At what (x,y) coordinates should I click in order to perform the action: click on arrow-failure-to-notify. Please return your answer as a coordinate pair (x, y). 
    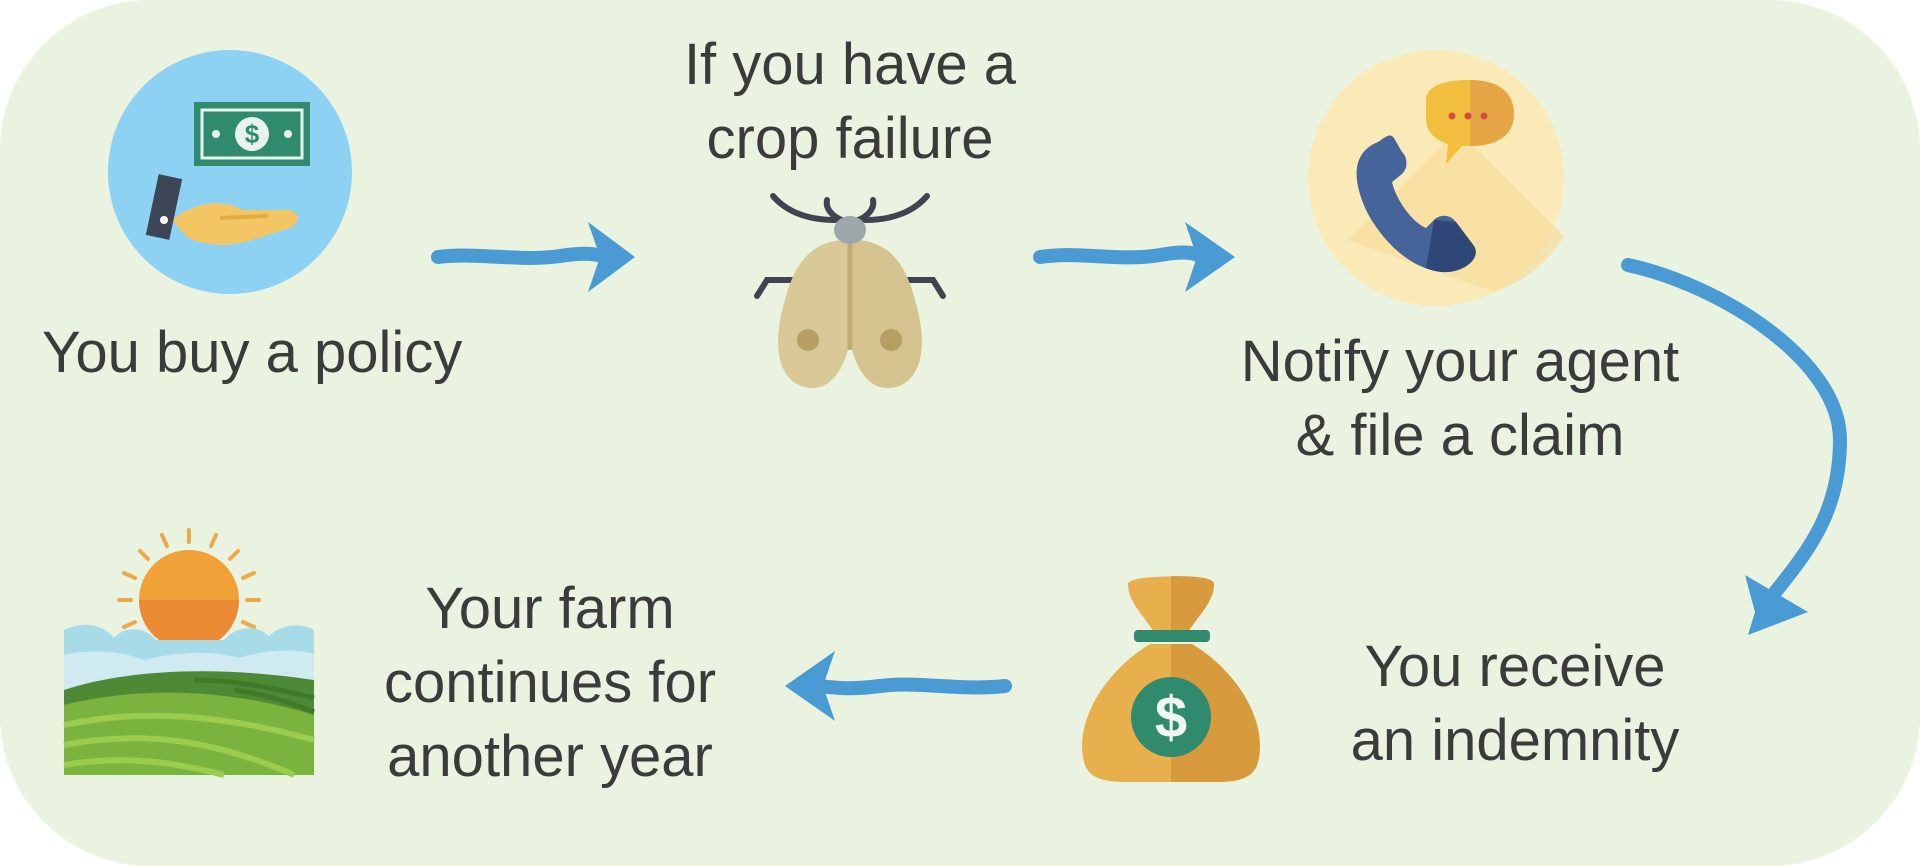
    Looking at the image, I should click on (1125, 255).